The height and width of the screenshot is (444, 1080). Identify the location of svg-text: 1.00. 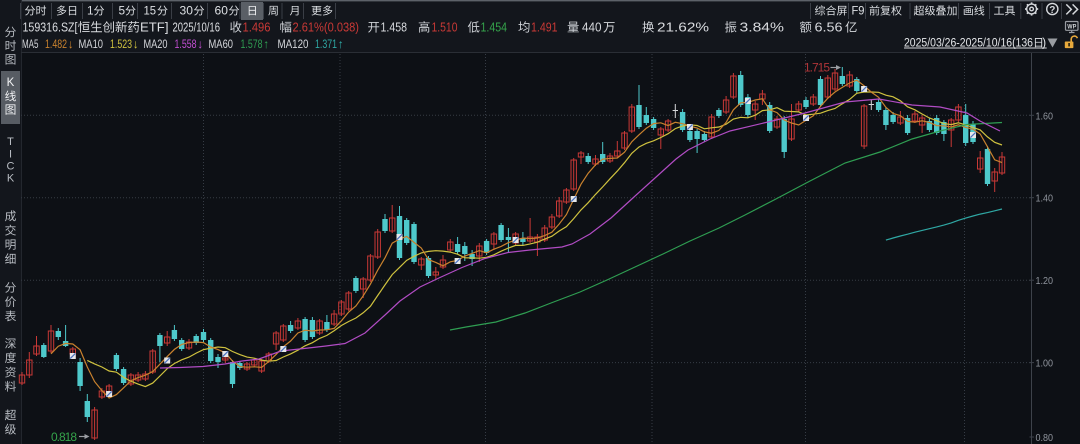
(1045, 364).